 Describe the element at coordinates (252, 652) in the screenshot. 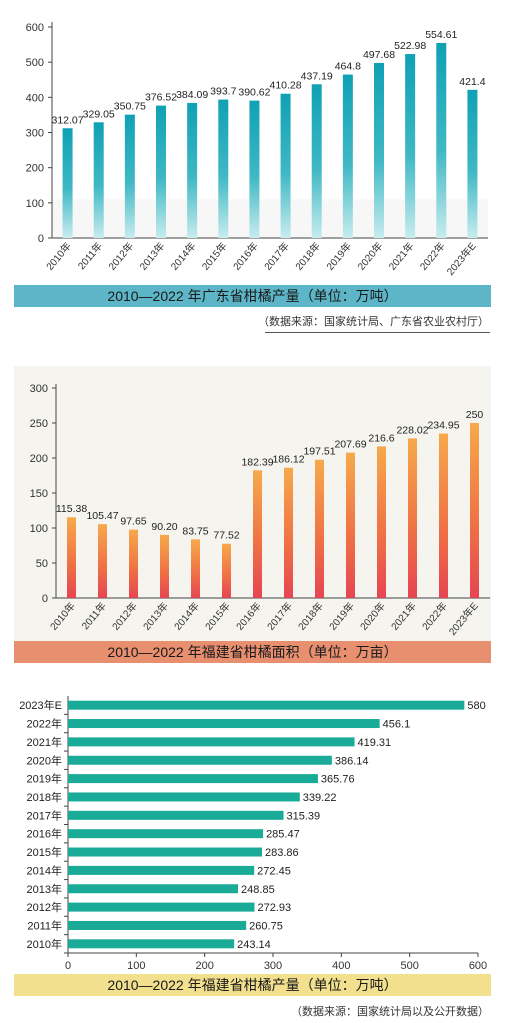

I see `fujian-area-title: 2010—2022 年福建省柑橘面积（单位：万亩）` at that location.